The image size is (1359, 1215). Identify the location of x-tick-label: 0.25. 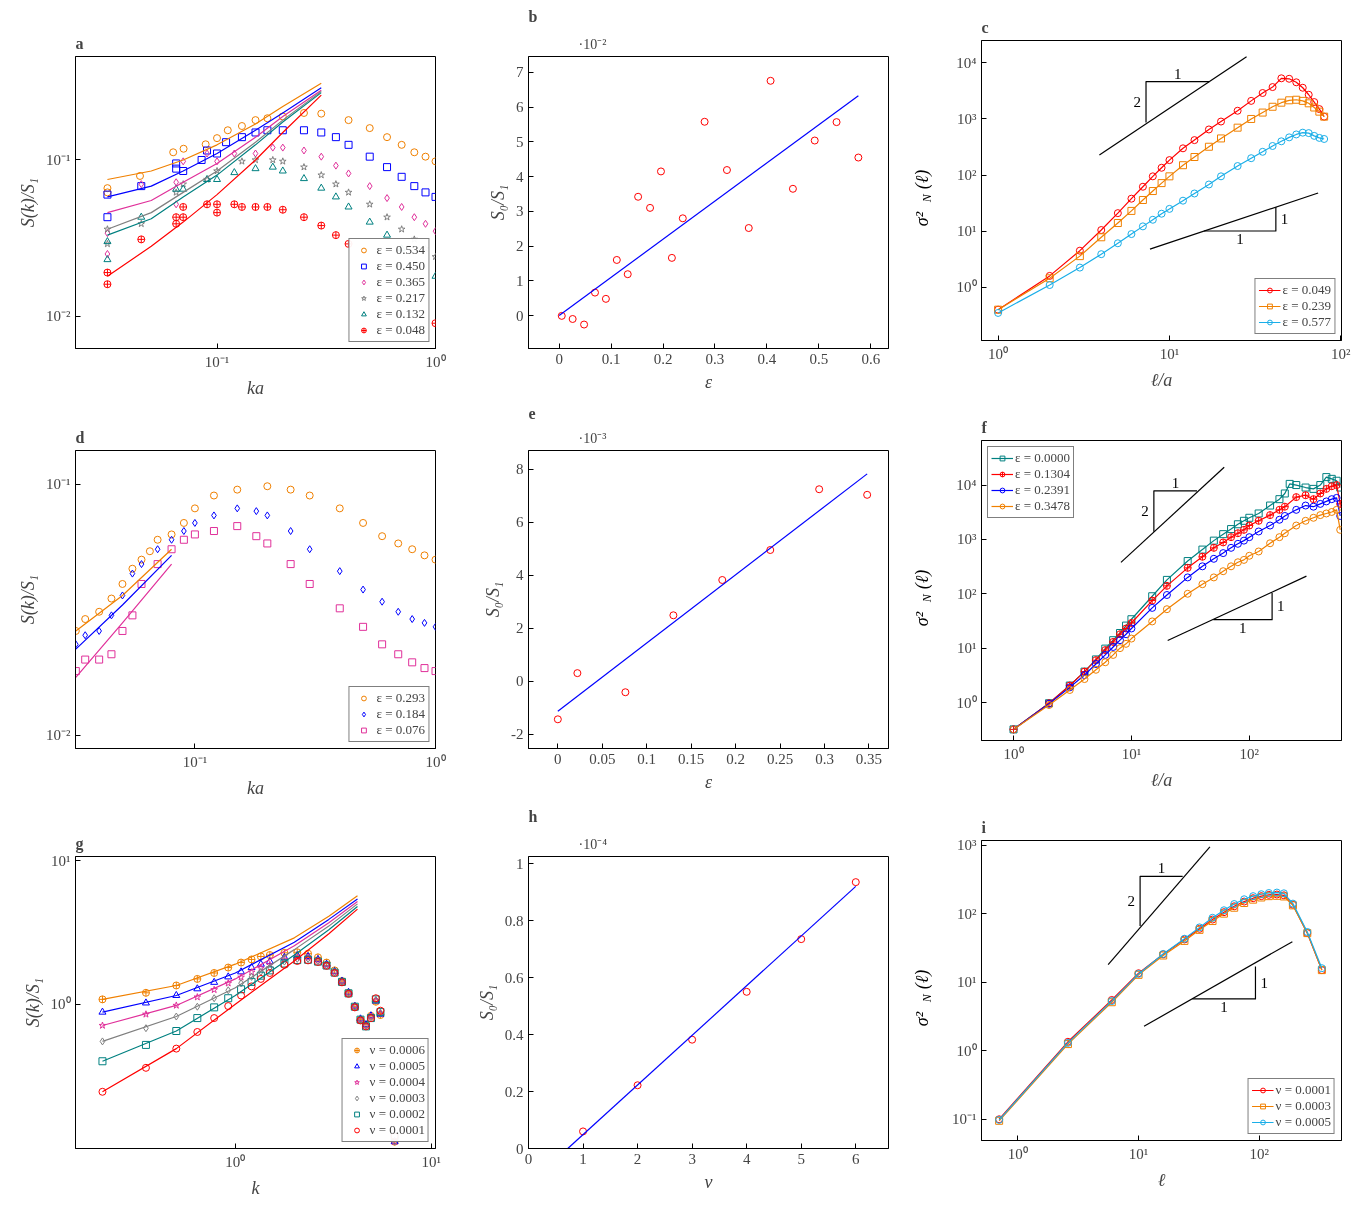
(780, 758).